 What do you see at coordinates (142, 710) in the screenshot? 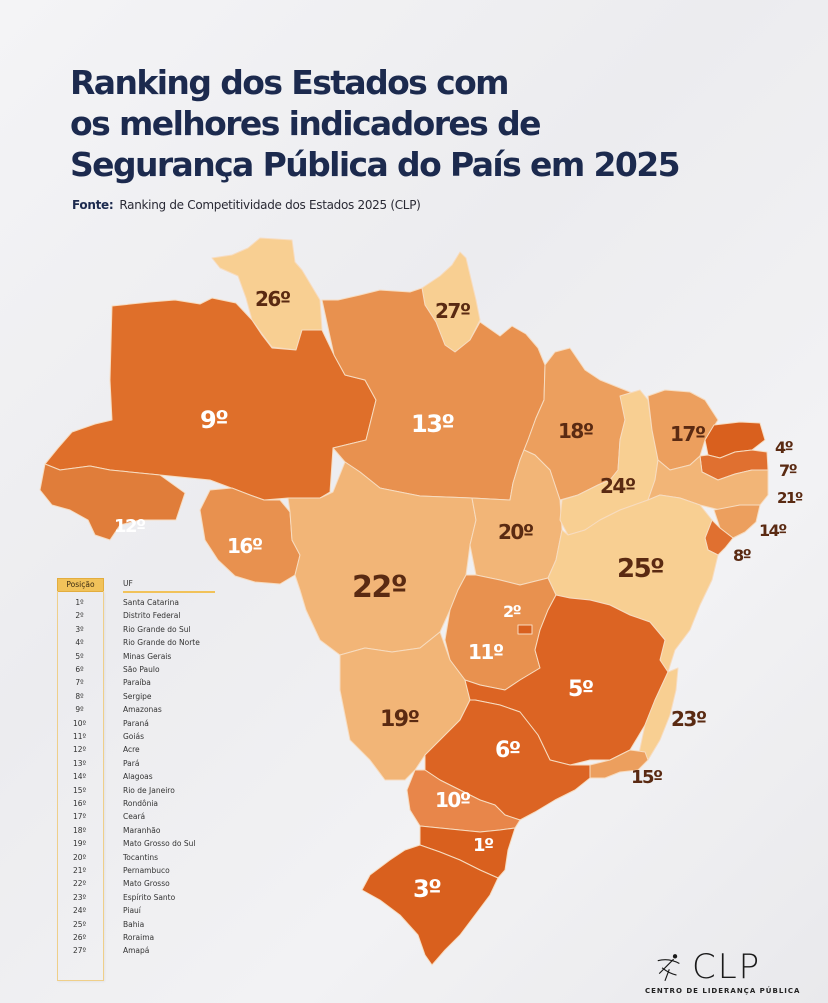
I see `legend-uf-name: Amazonas` at bounding box center [142, 710].